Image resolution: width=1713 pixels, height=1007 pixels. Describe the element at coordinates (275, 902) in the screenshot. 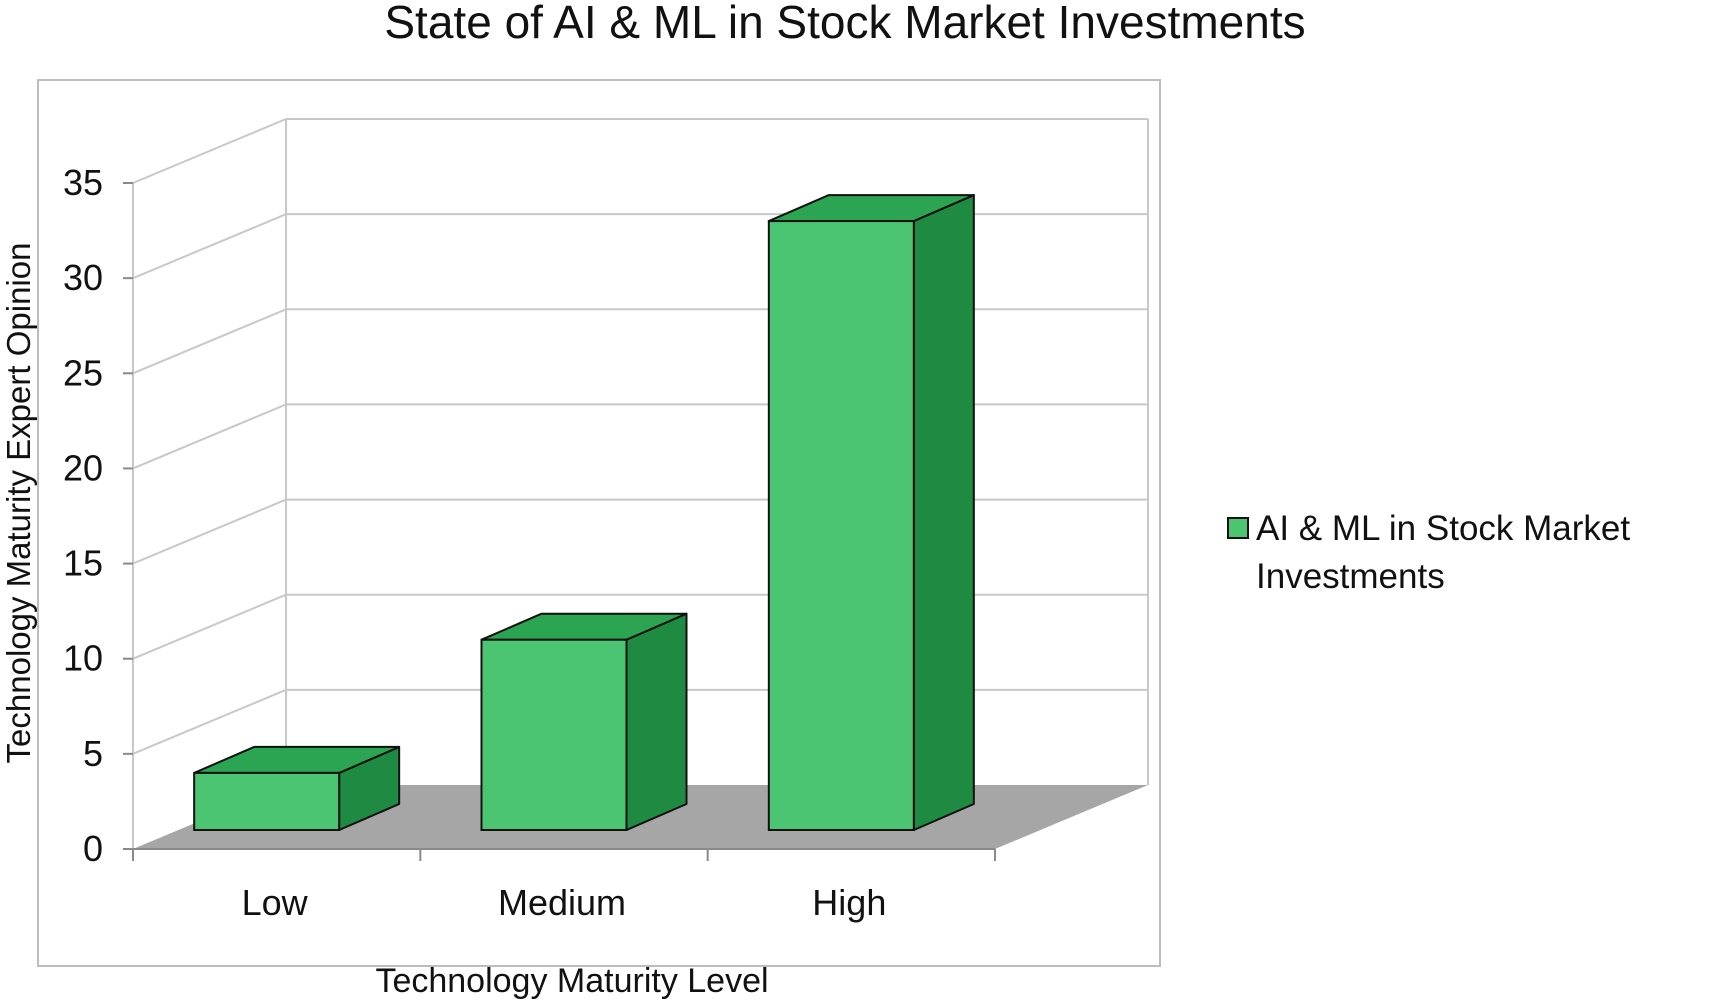

I see `x-tick-label: Low` at that location.